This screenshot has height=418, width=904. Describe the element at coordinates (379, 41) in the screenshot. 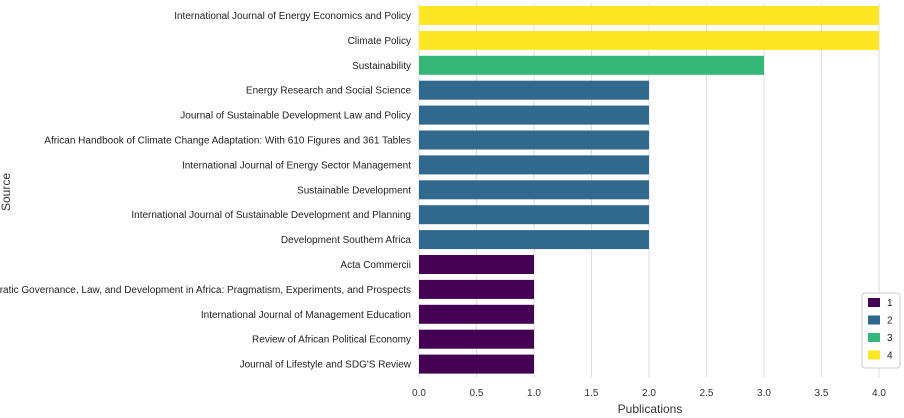

I see `category-label: Climate Policy` at that location.